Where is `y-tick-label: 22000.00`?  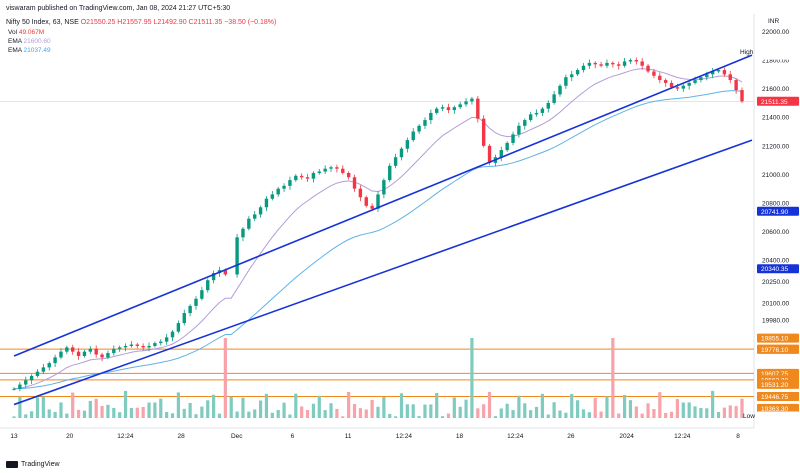
y-tick-label: 22000.00 is located at coordinates (775, 32).